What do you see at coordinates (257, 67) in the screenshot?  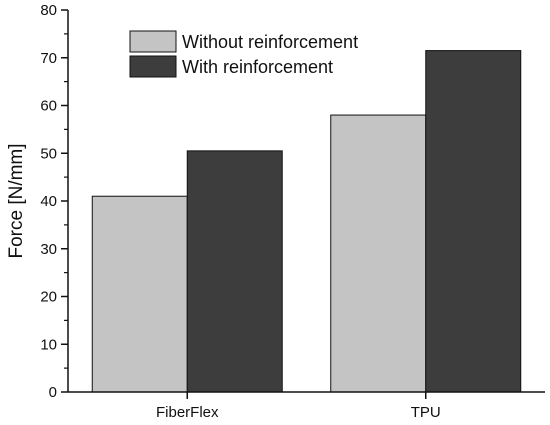 I see `legend-label-2: With reinforcement` at bounding box center [257, 67].